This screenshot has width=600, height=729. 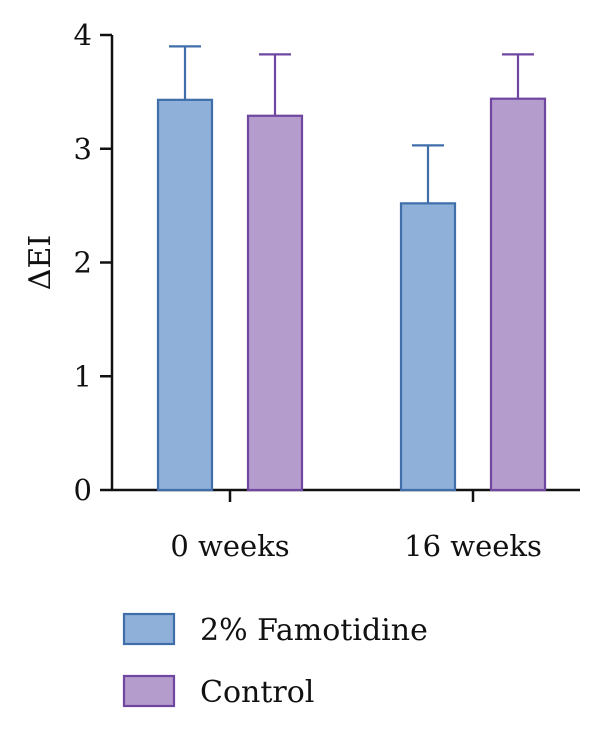 What do you see at coordinates (275, 661) in the screenshot?
I see `legend: 2% Famotidine Control` at bounding box center [275, 661].